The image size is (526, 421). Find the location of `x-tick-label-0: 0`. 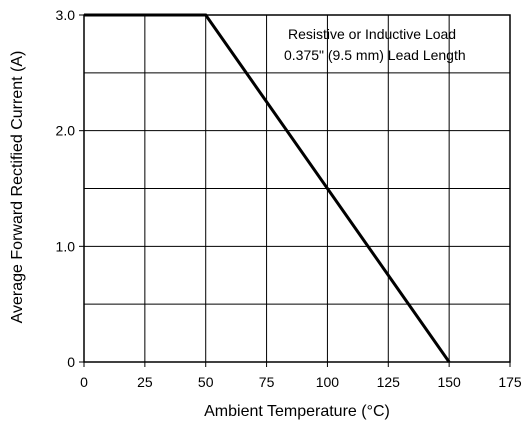

x-tick-label-0: 0 is located at coordinates (84, 382).